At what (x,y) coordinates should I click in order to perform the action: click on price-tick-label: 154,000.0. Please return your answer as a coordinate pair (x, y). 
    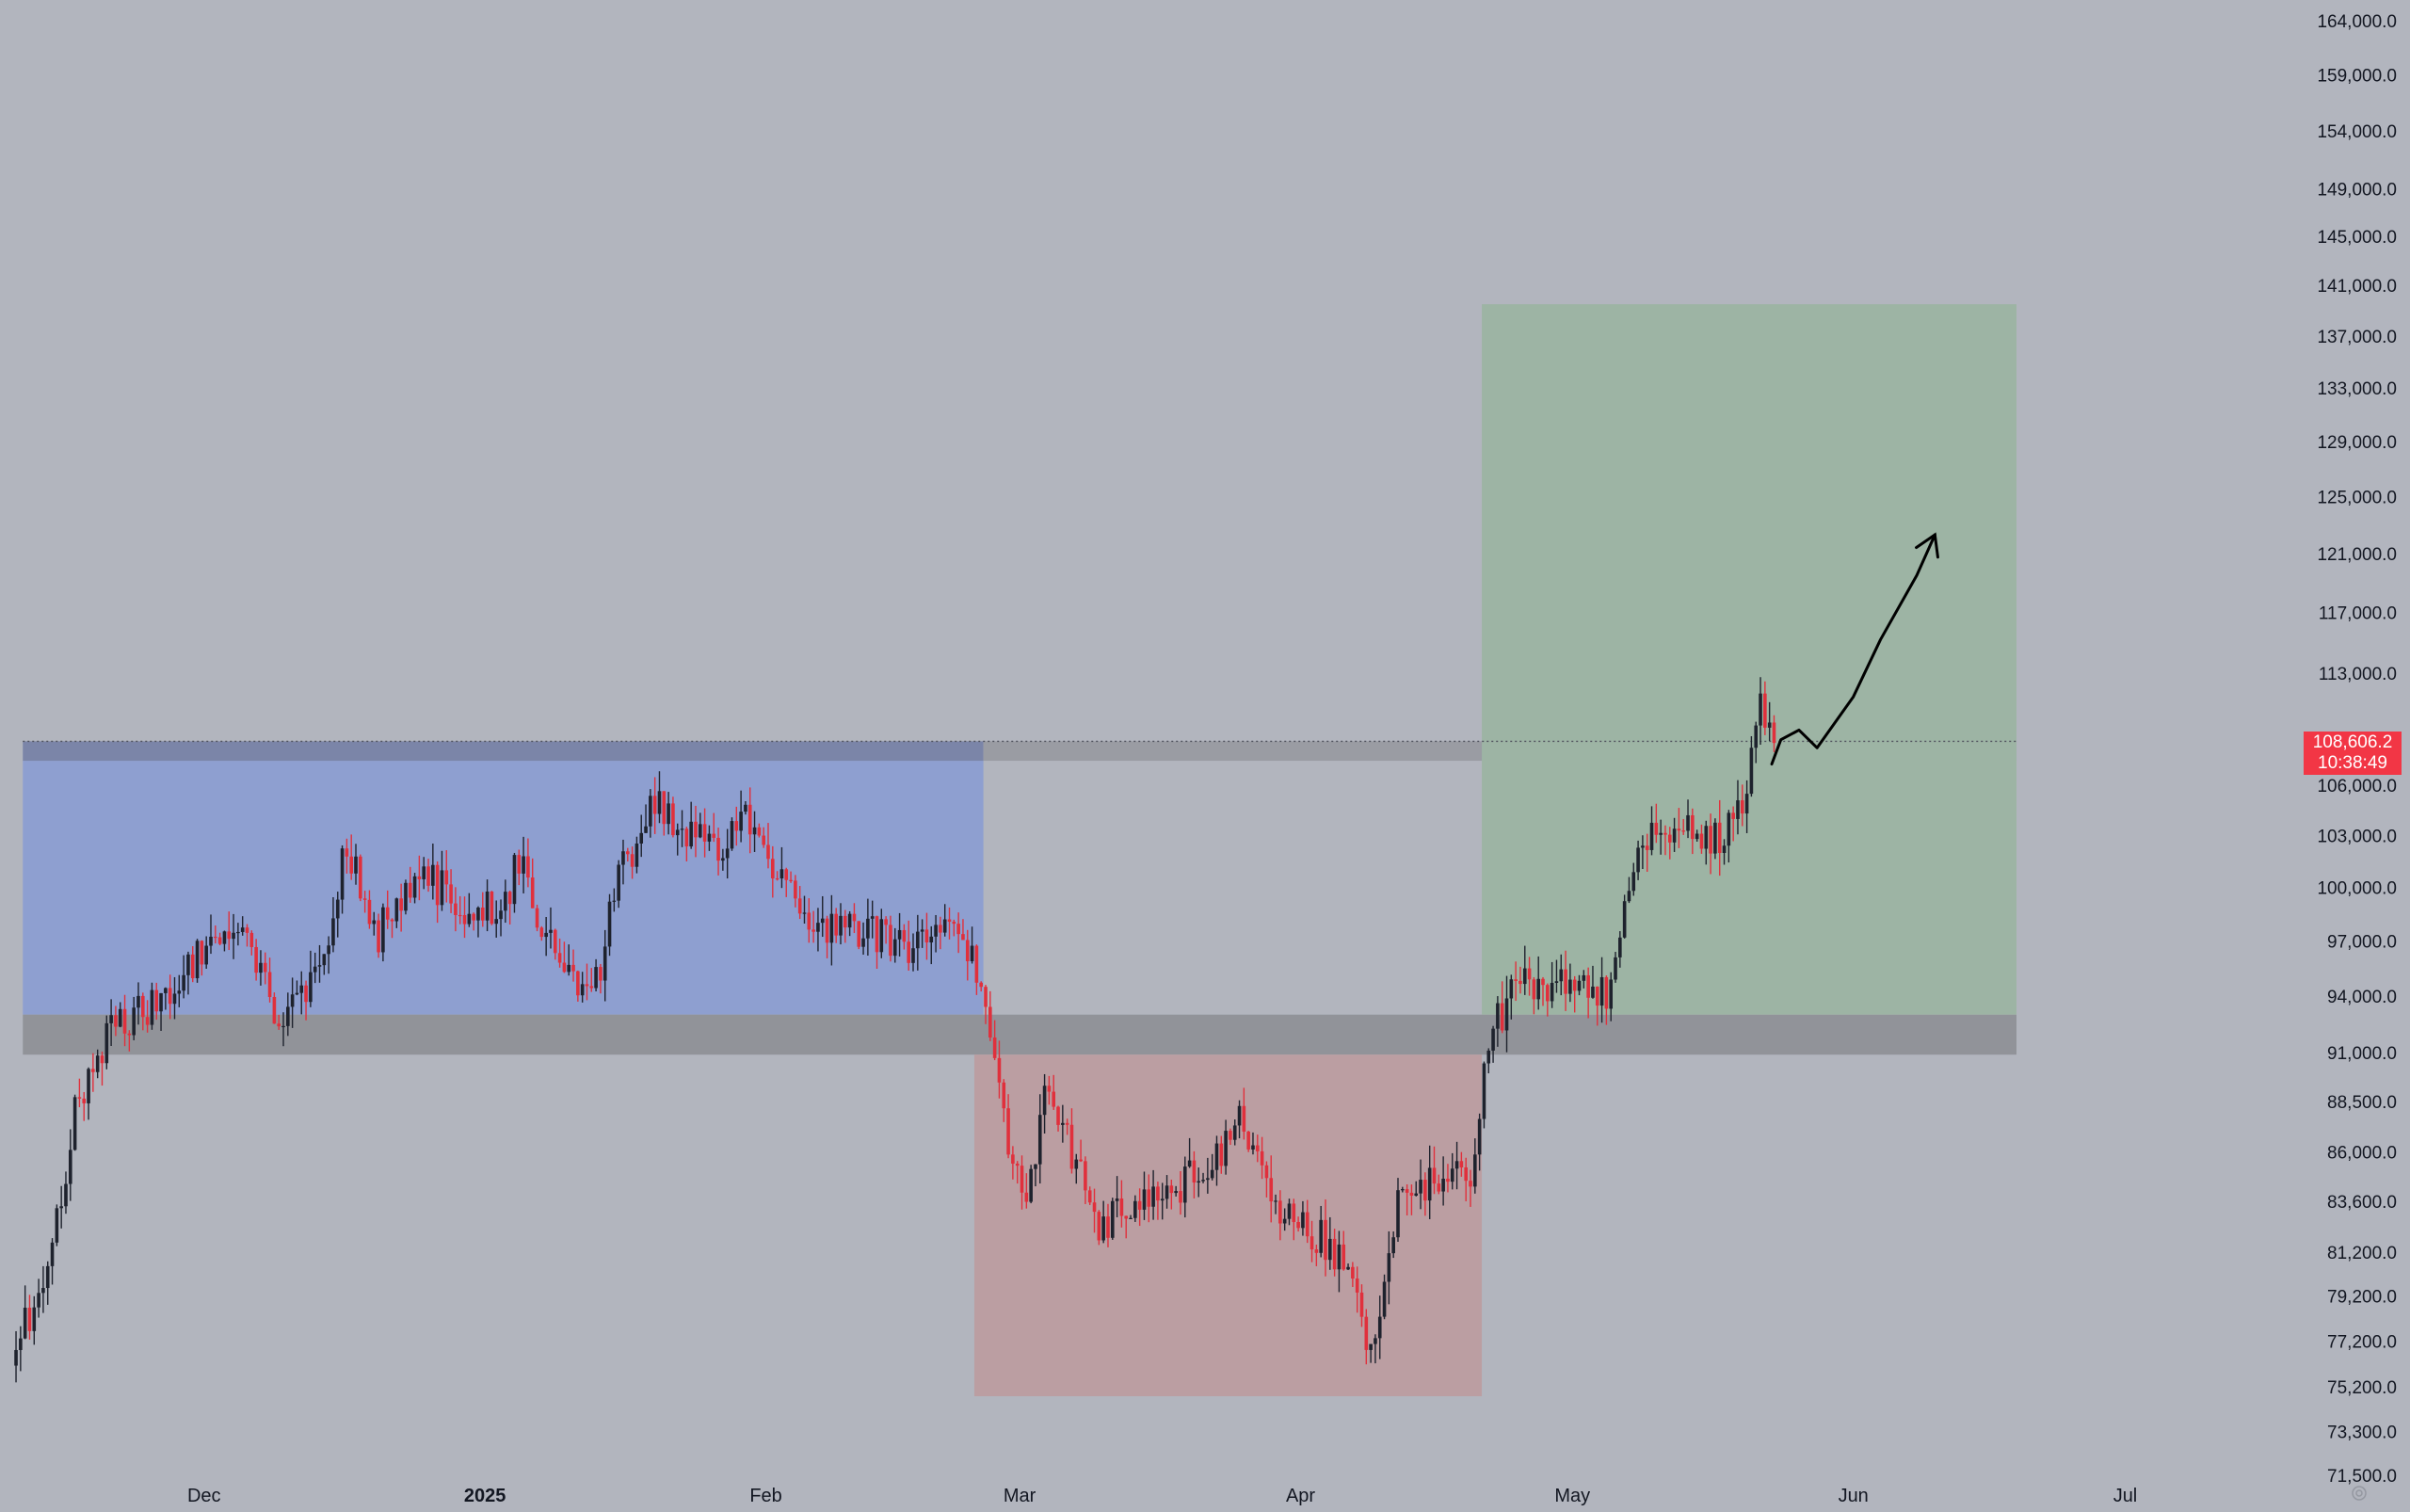
    Looking at the image, I should click on (2357, 132).